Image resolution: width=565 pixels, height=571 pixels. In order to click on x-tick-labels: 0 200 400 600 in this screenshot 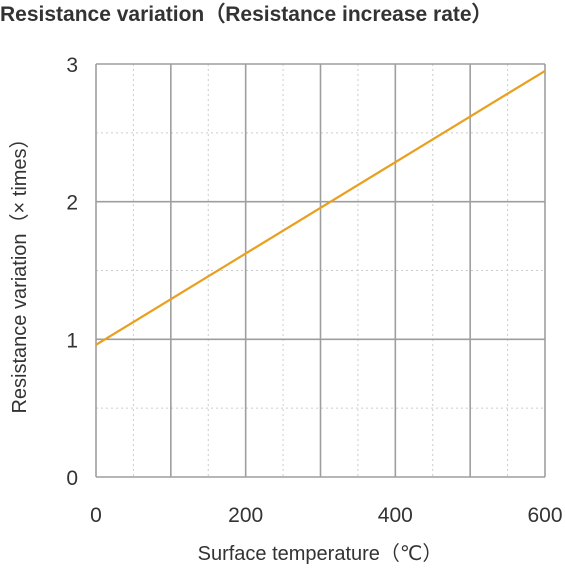, I will do `click(326, 515)`.